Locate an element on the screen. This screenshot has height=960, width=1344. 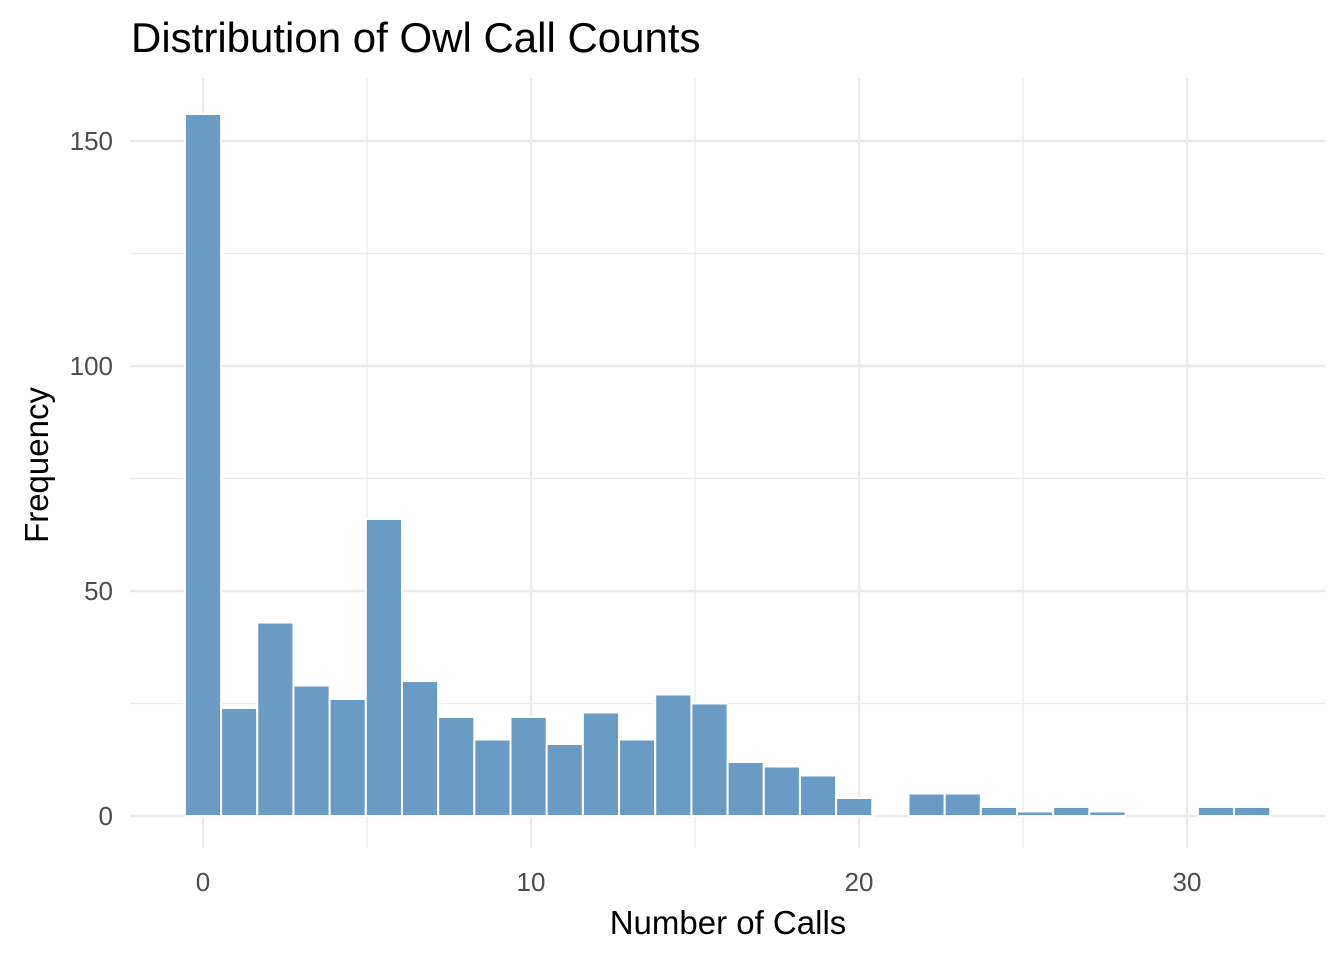
x-tick-label: 0 is located at coordinates (203, 882).